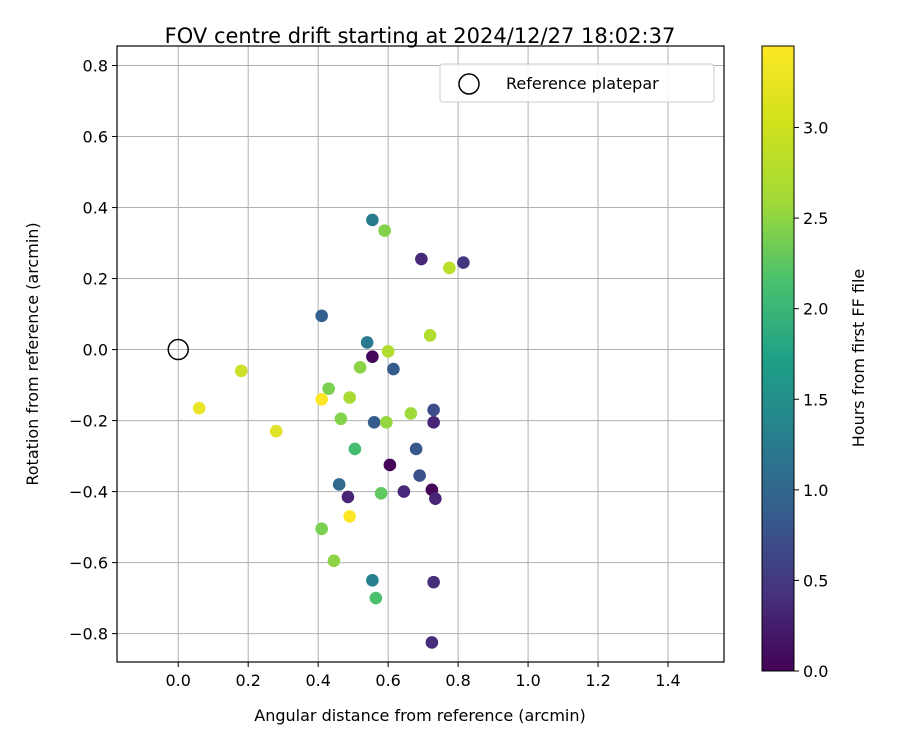 The width and height of the screenshot is (900, 750). What do you see at coordinates (95, 279) in the screenshot?
I see `y-tick-label: 0.2` at bounding box center [95, 279].